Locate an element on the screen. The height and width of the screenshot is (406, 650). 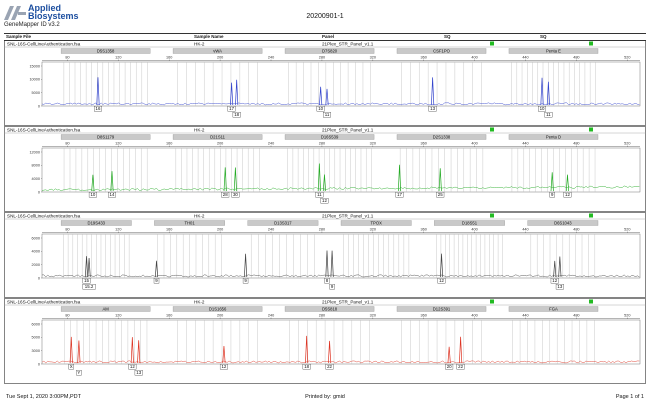
col-sample-file: Sample File is located at coordinates (19, 36).